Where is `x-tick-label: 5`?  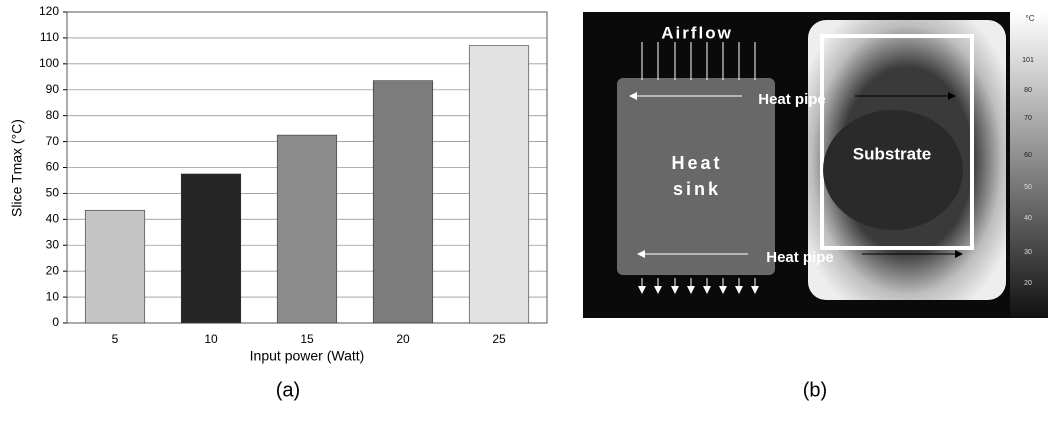
x-tick-label: 5 is located at coordinates (115, 339).